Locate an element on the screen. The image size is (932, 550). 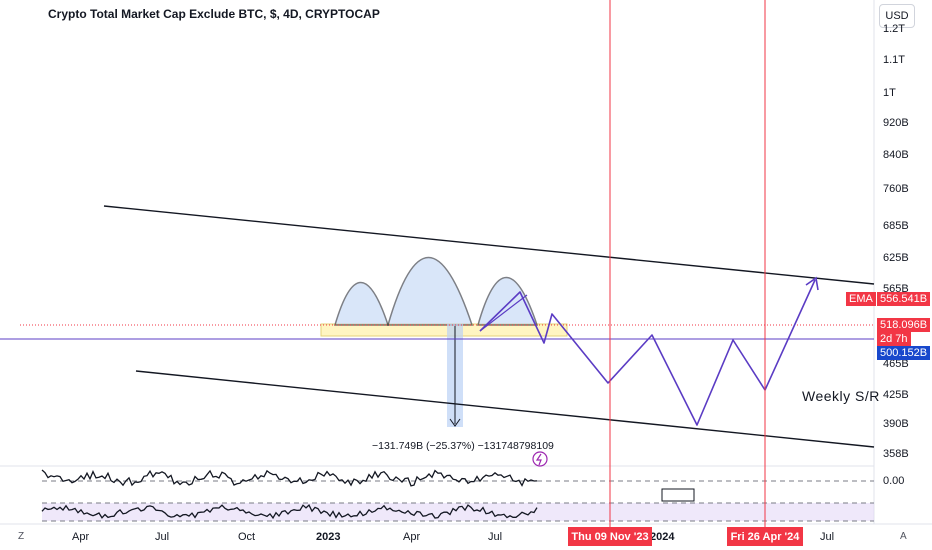
price-tick-label: 358B is located at coordinates (896, 454).